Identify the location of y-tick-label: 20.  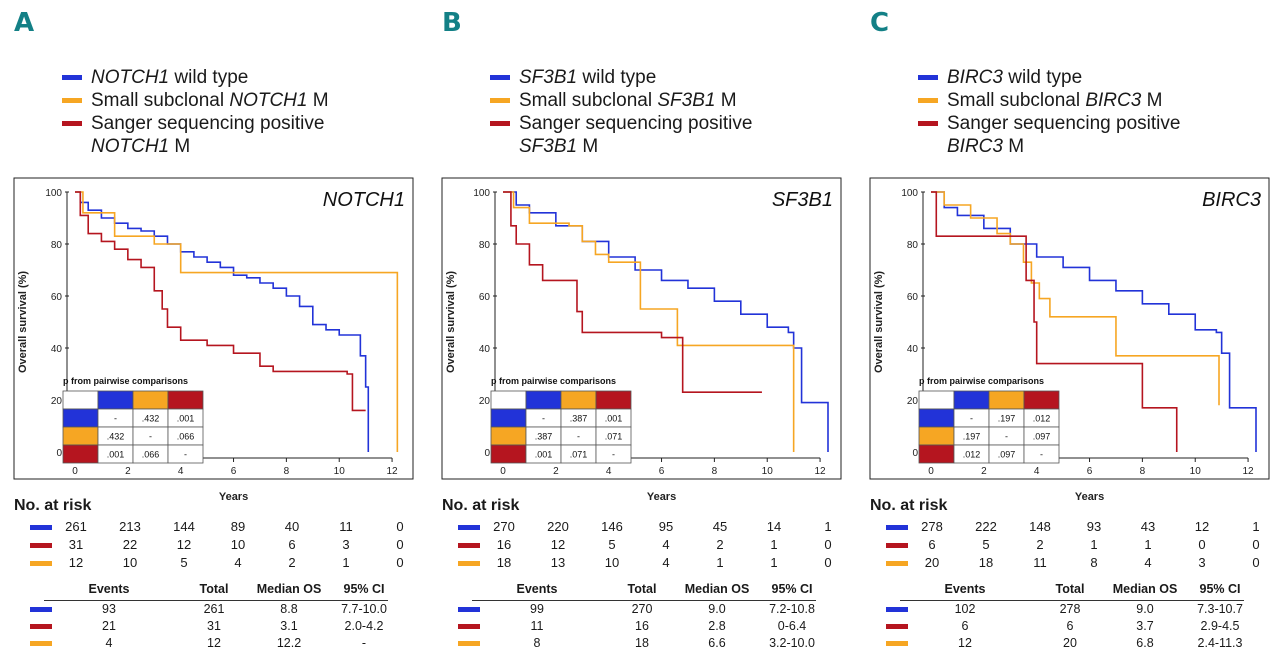
(57, 401).